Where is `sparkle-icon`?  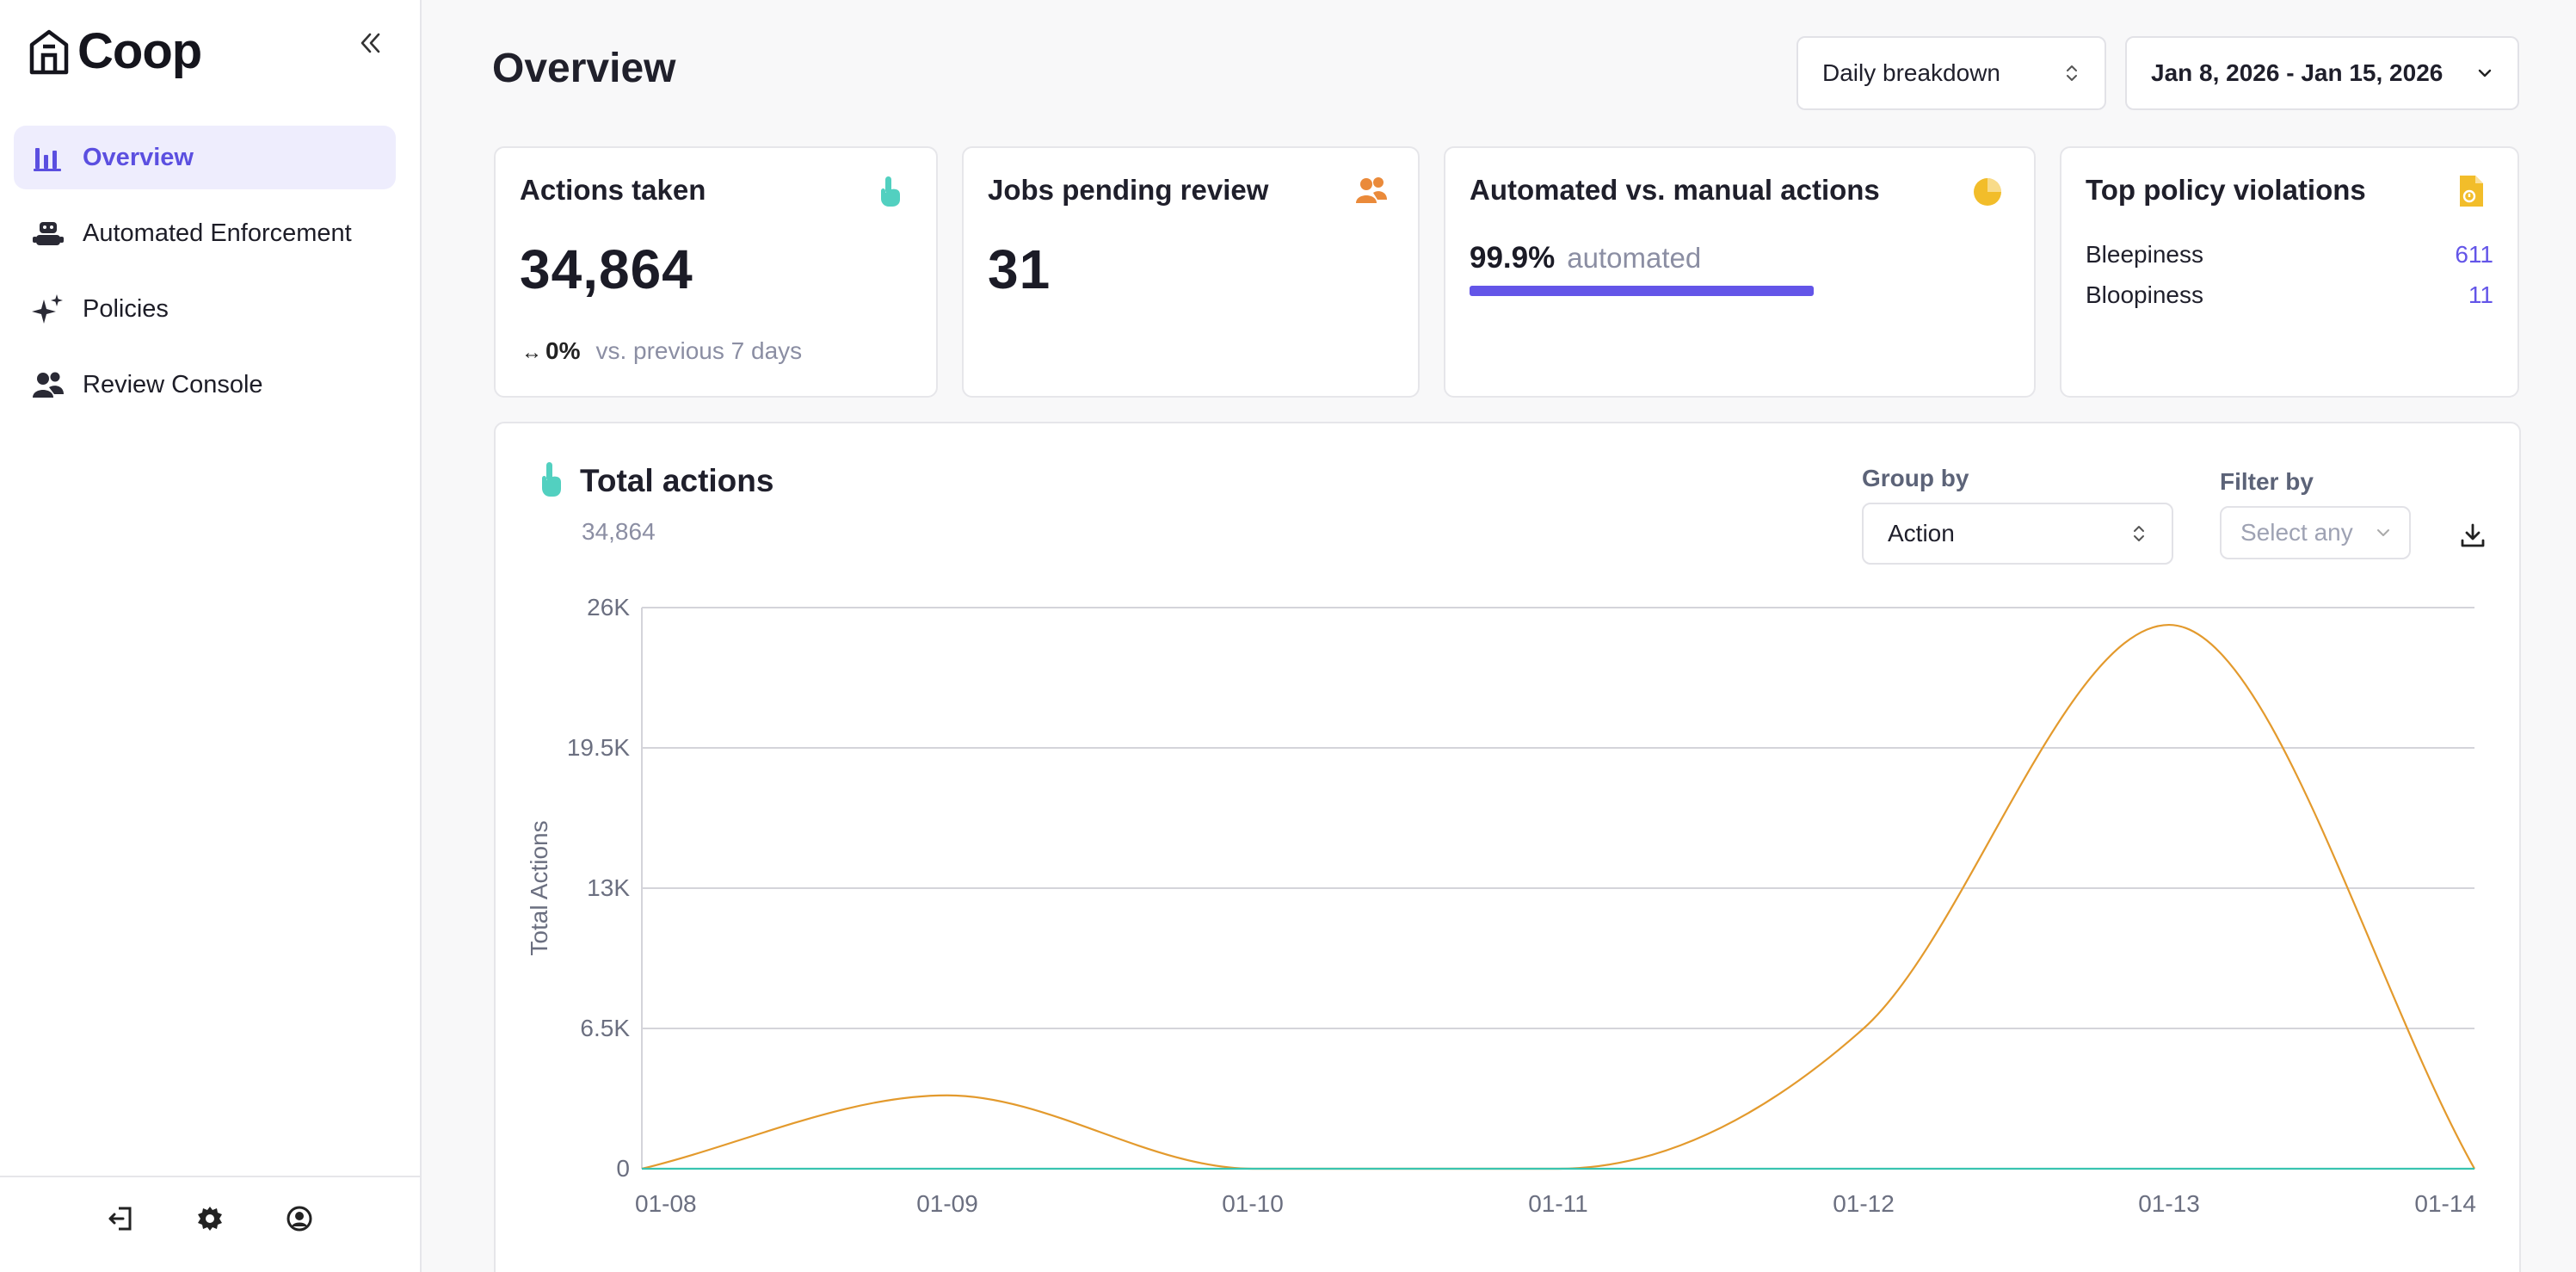
sparkle-icon is located at coordinates (48, 309).